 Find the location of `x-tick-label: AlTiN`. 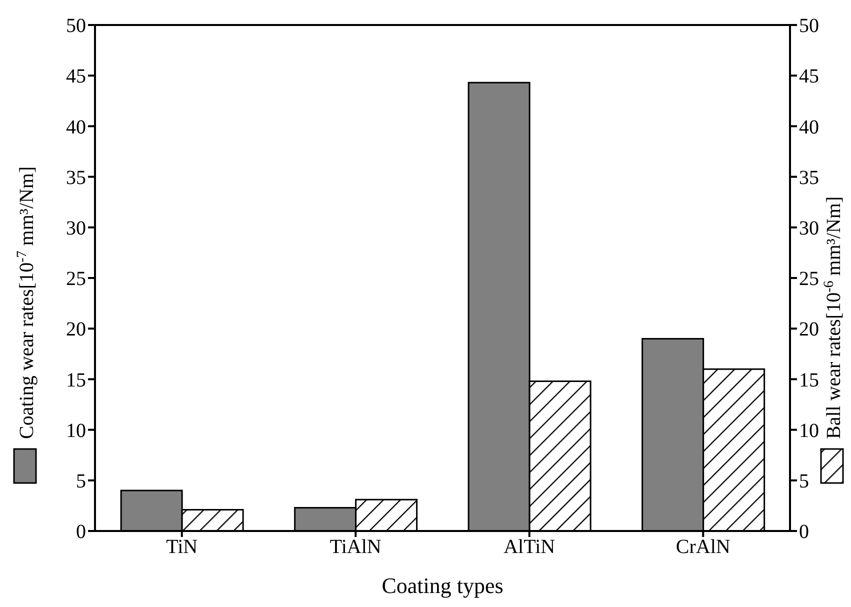

x-tick-label: AlTiN is located at coordinates (530, 547).